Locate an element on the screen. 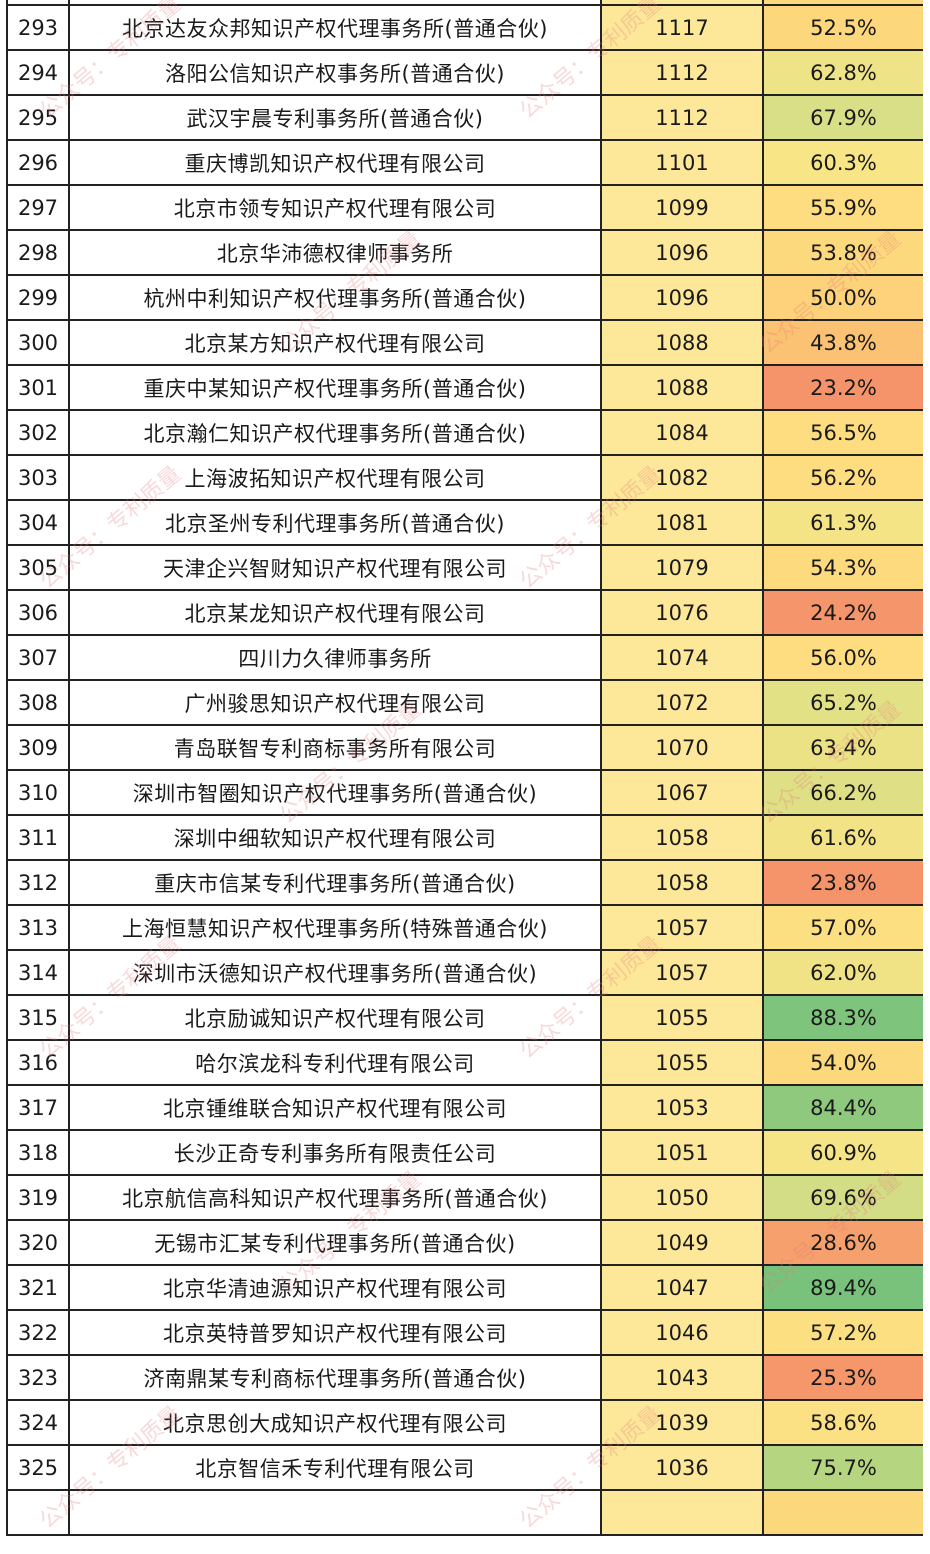  table-row: 310 深圳市智圈知识产权代理事务所(普通合伙) 1067 66.2% is located at coordinates (465, 792).